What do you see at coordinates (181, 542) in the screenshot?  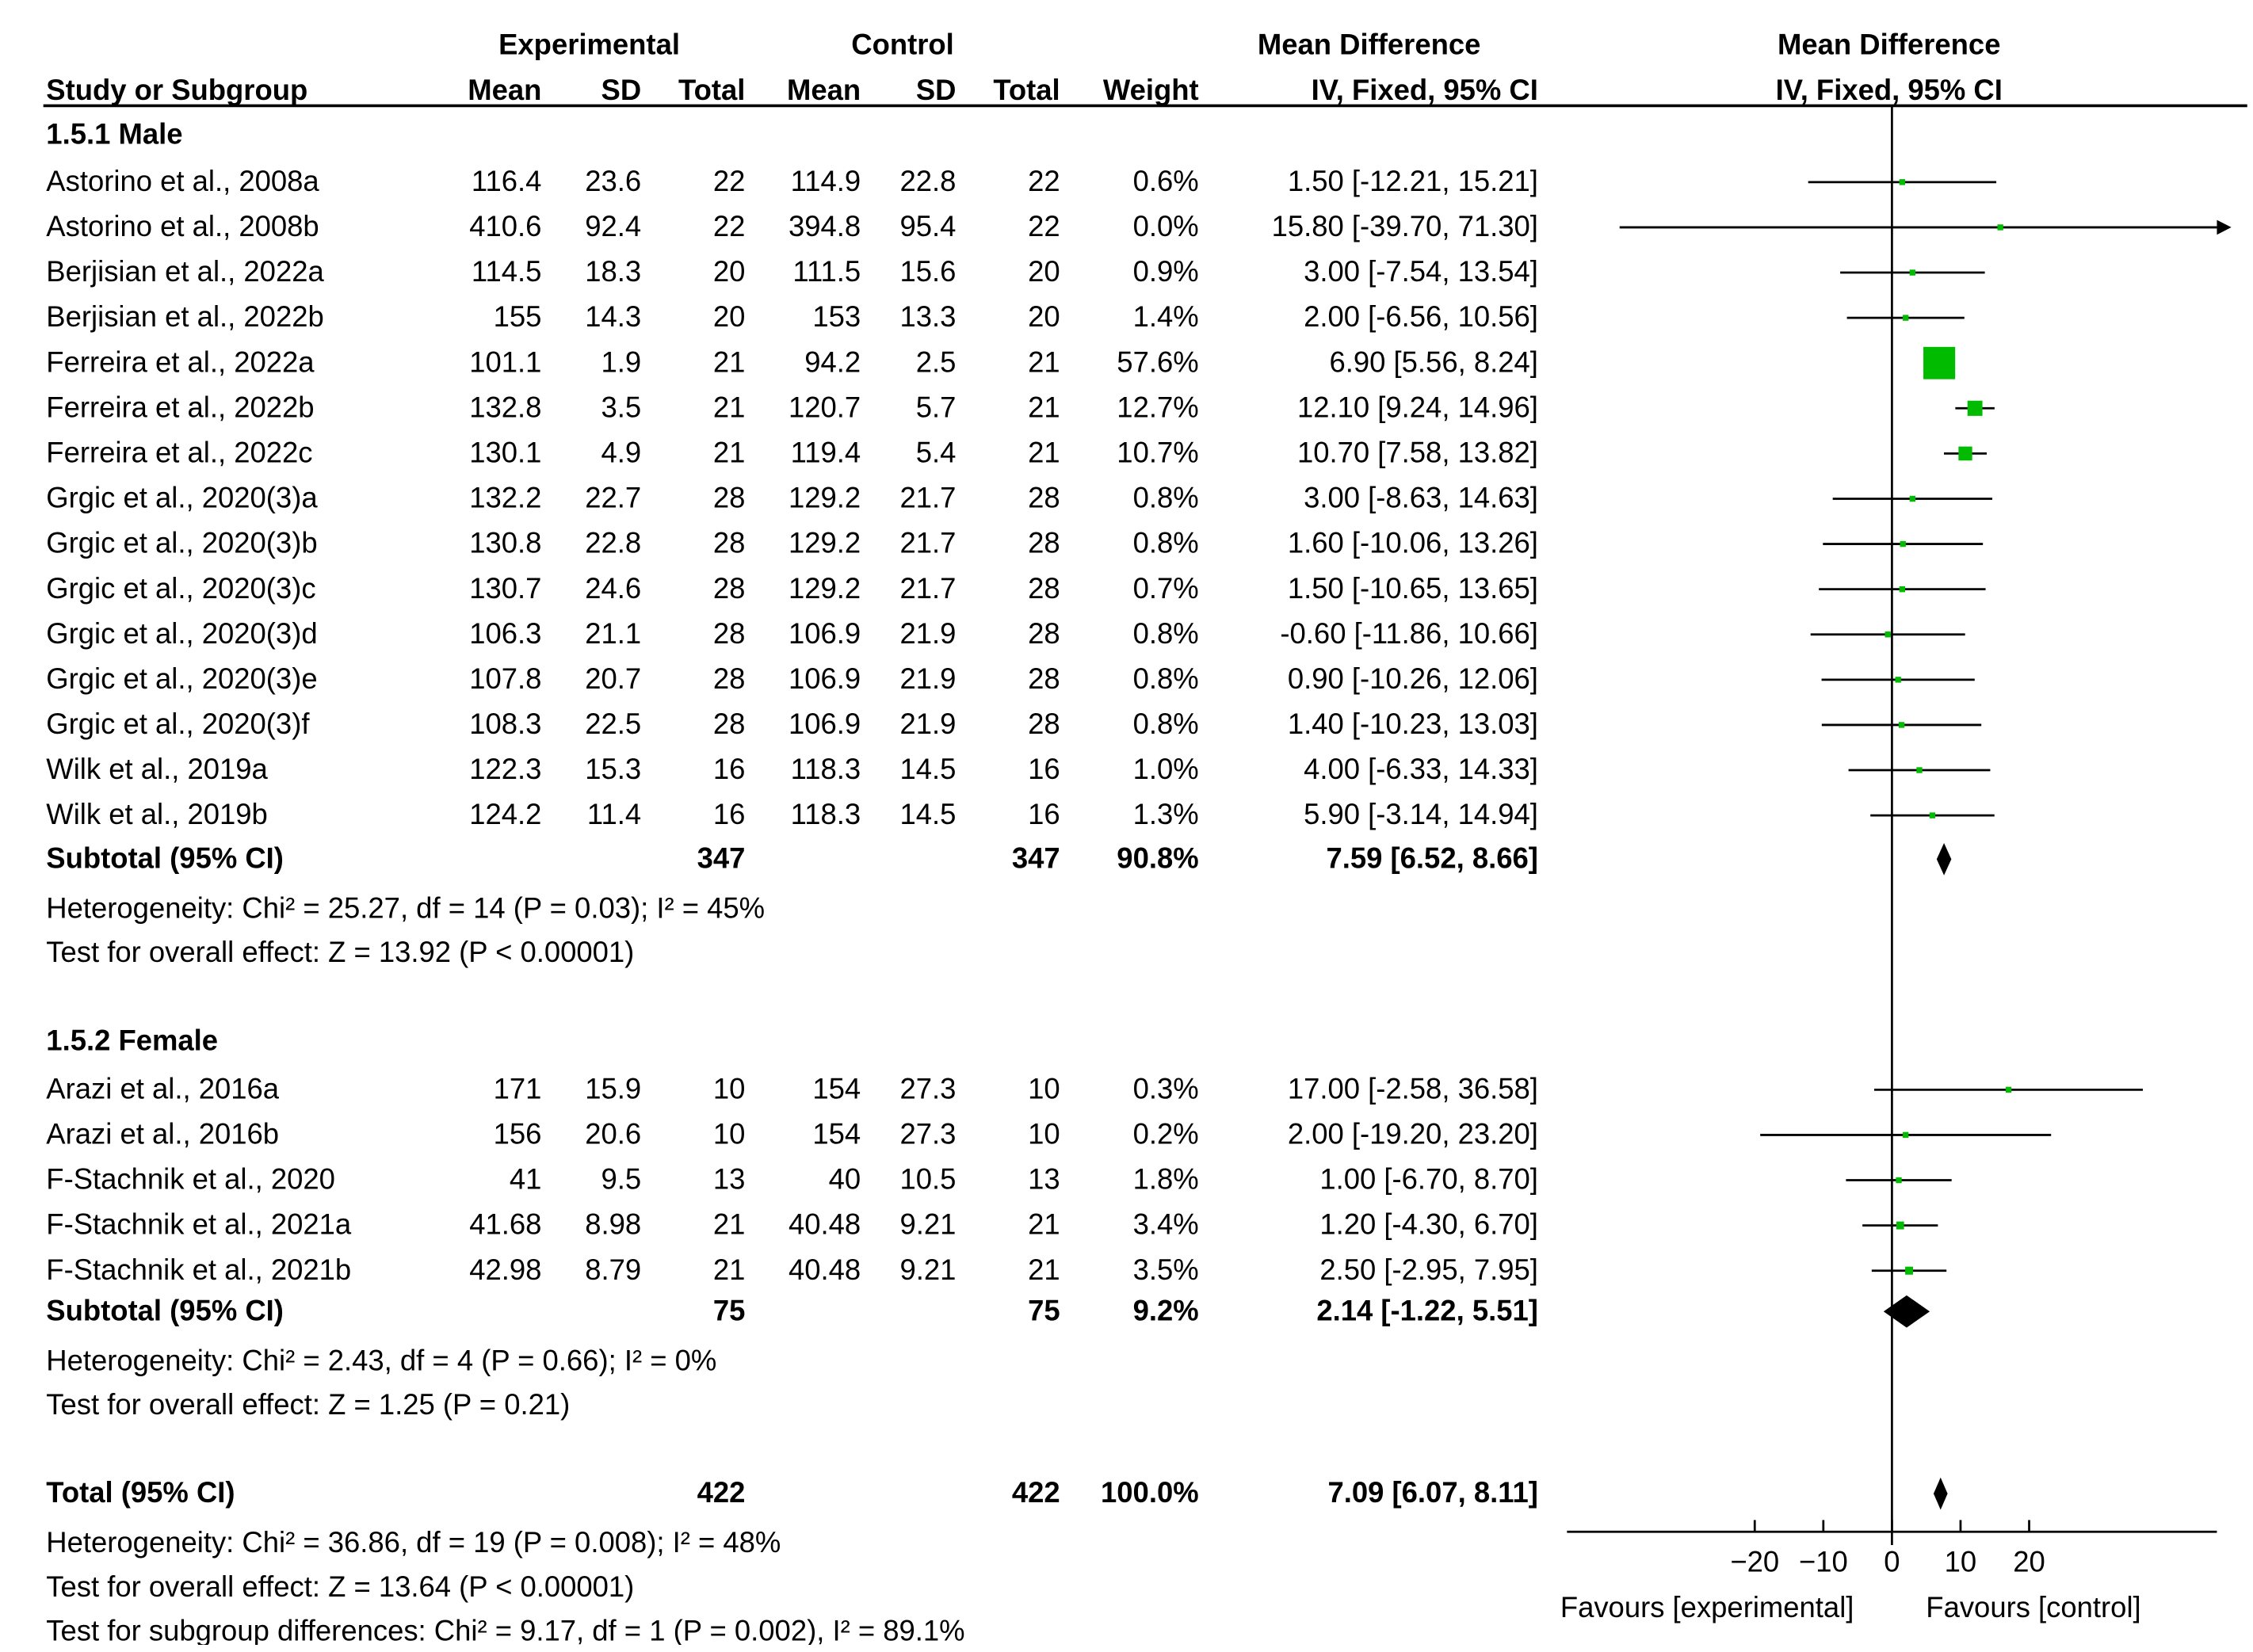 I see `study-name: Grgic et al., 2020(3)b` at bounding box center [181, 542].